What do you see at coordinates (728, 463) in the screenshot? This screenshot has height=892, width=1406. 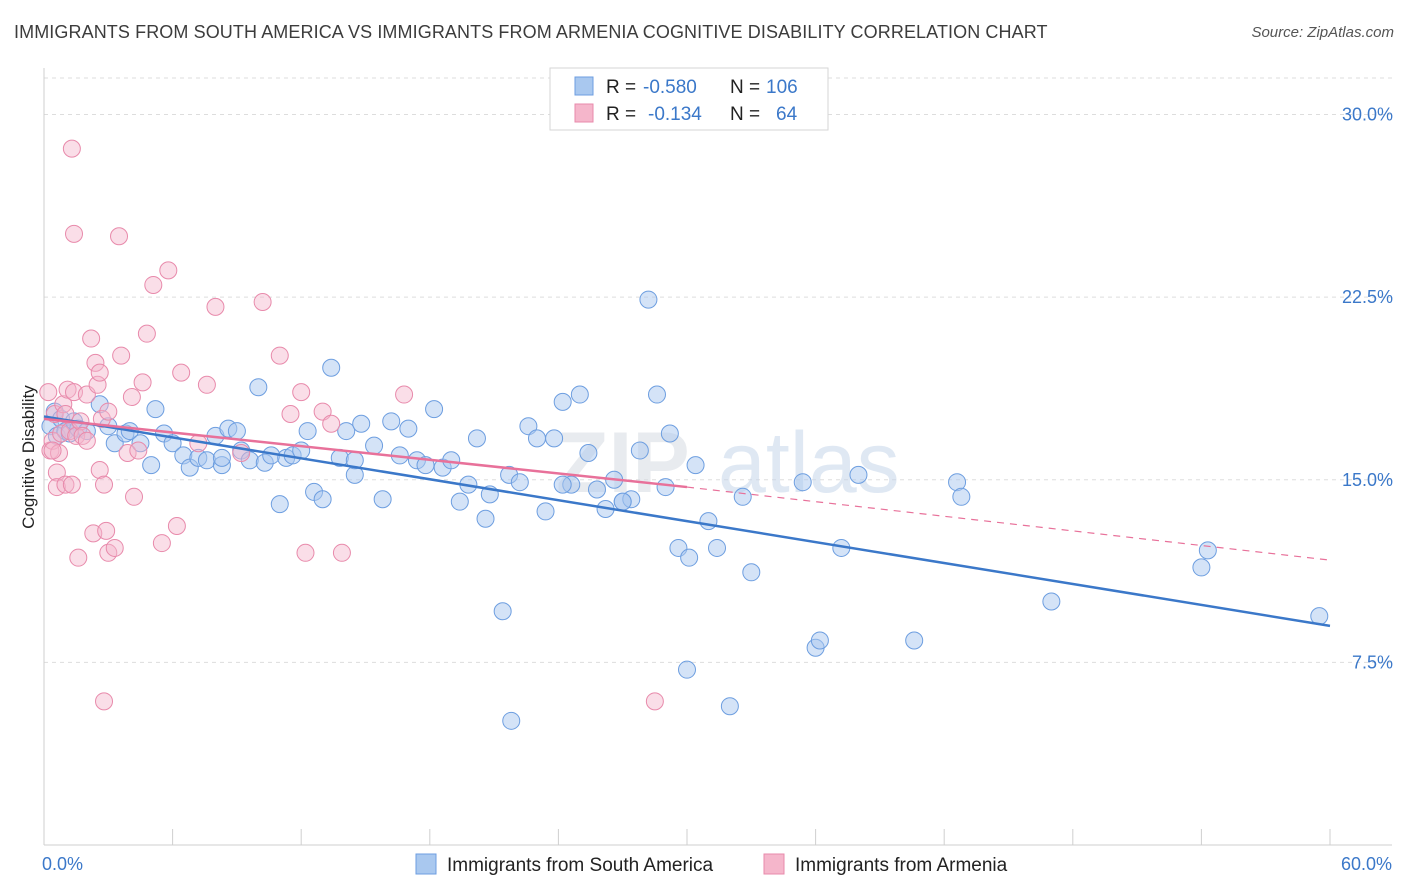 I see `watermark: ZIP atlas` at bounding box center [728, 463].